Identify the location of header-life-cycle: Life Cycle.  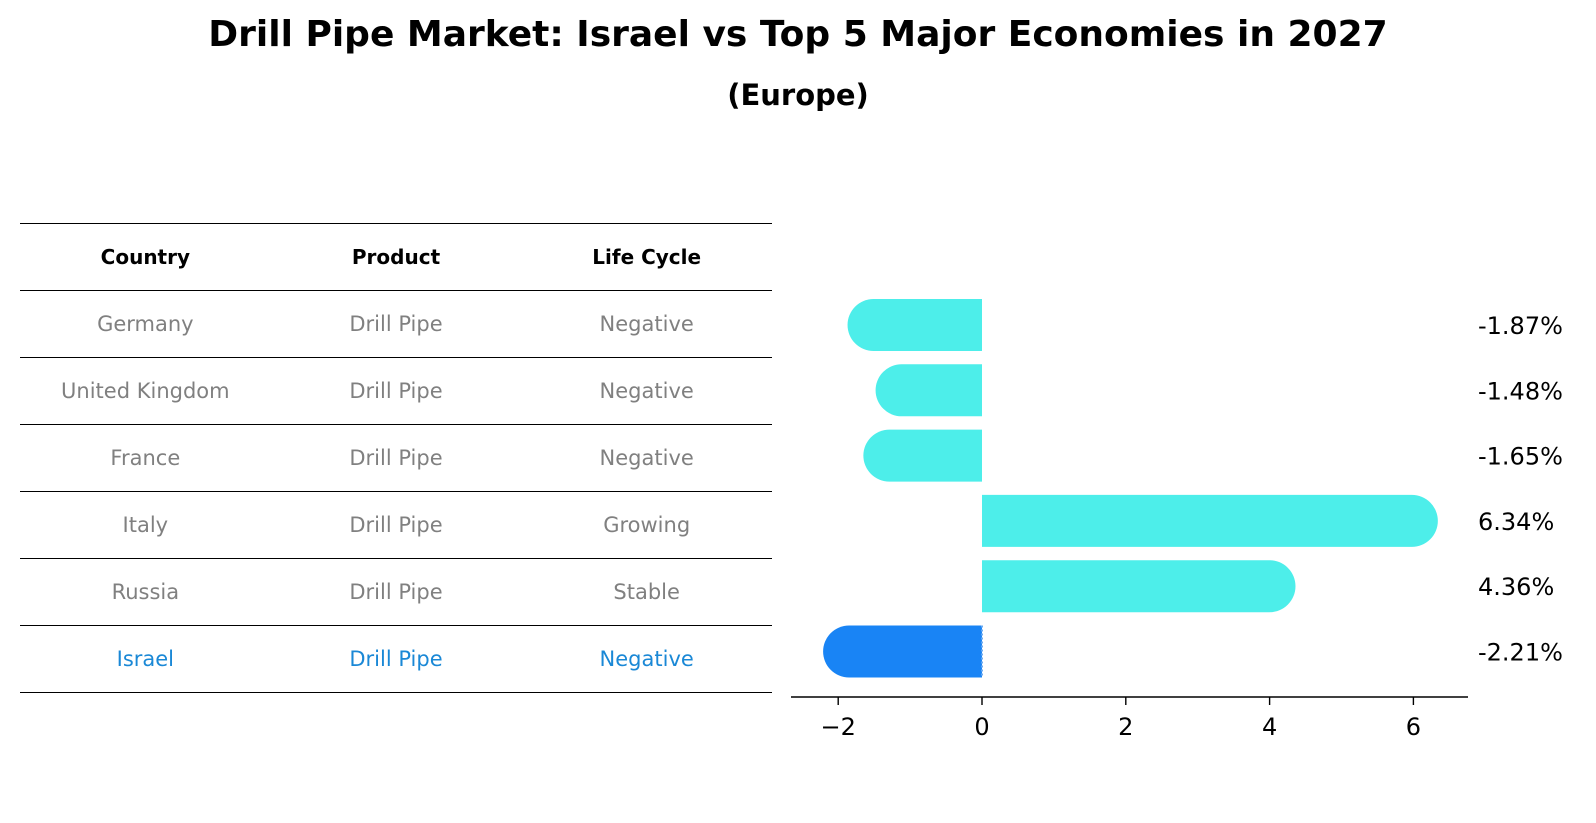
(647, 257).